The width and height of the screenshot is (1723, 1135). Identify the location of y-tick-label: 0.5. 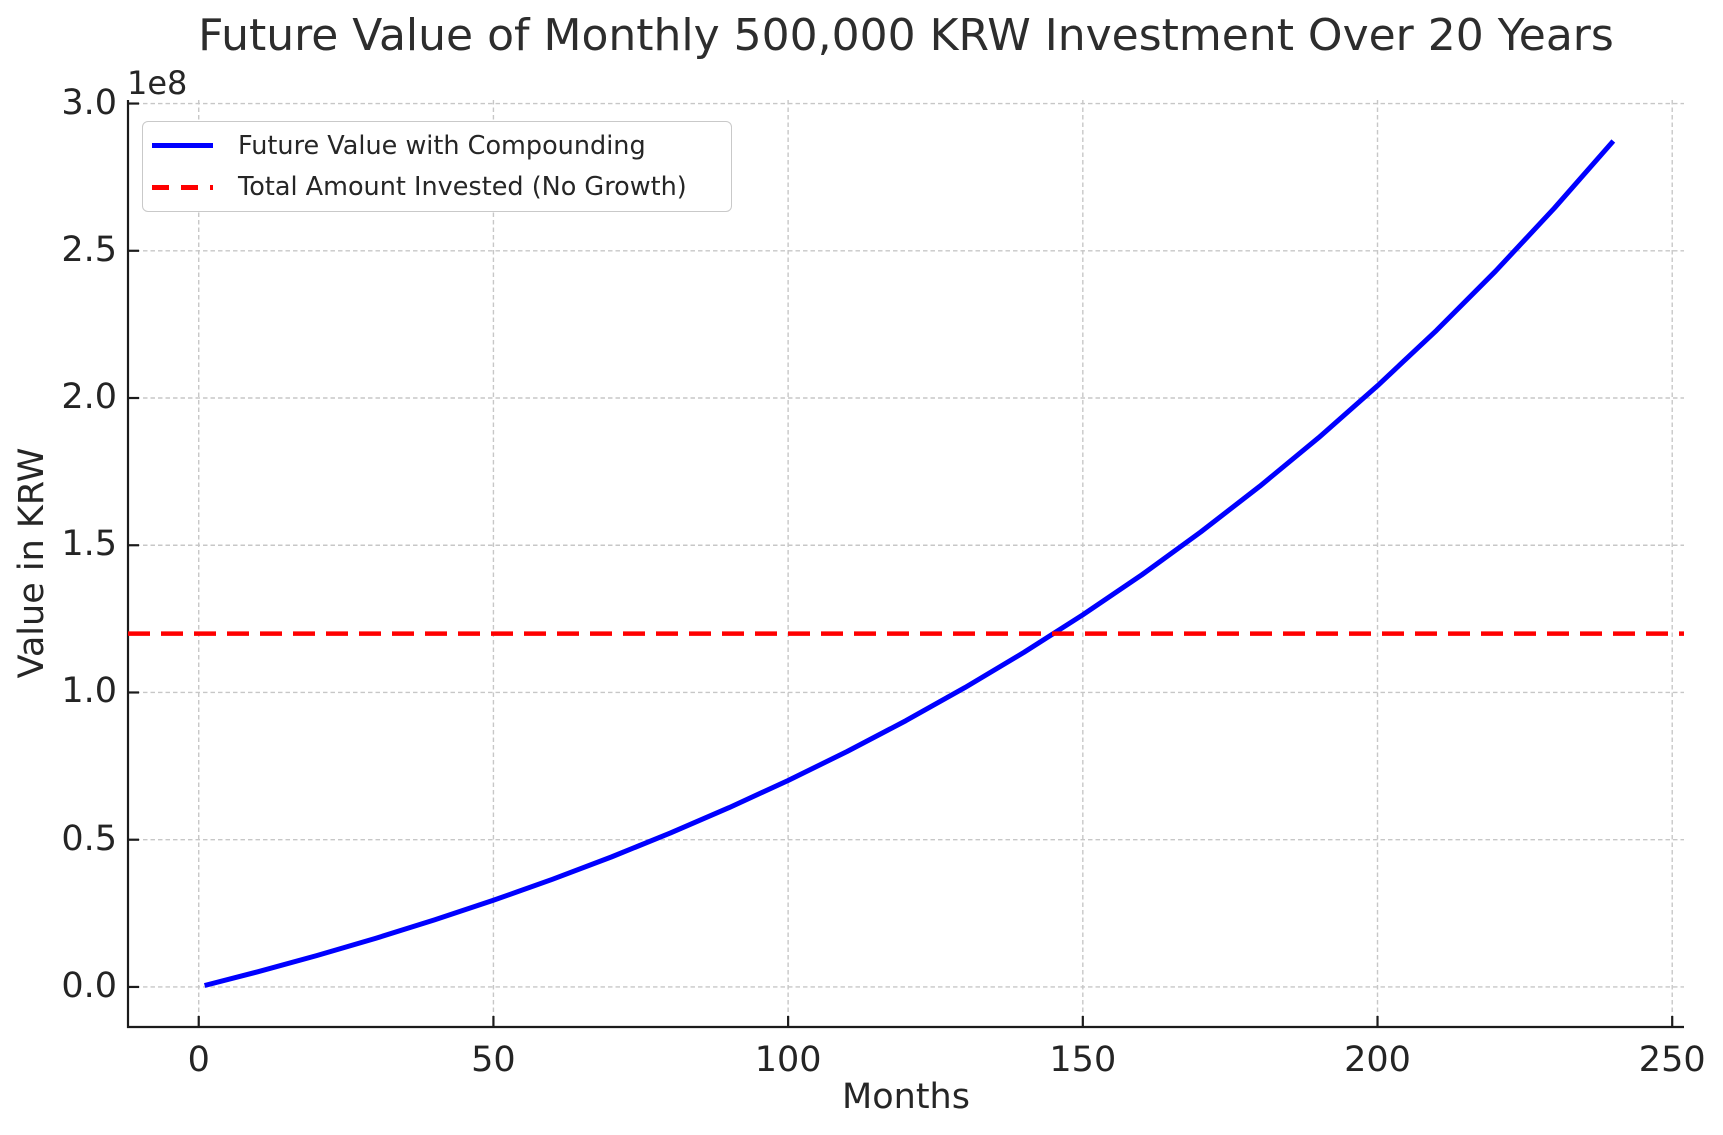
(89, 838).